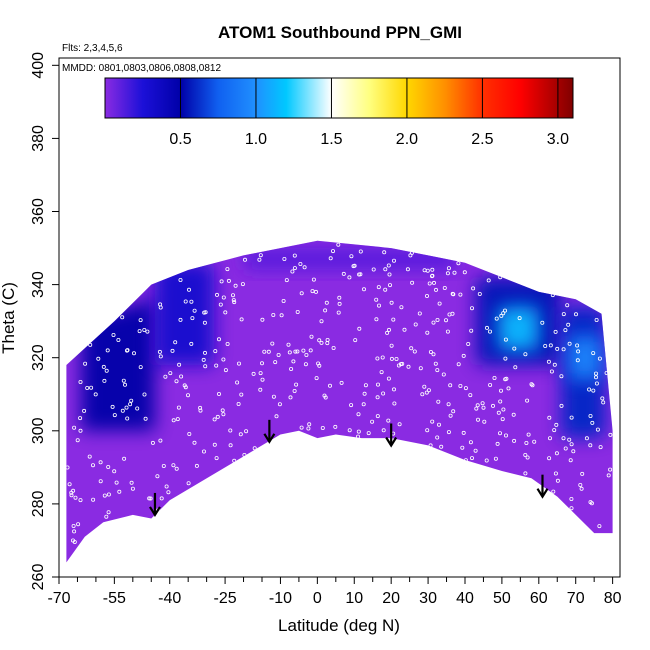 Image resolution: width=650 pixels, height=650 pixels. Describe the element at coordinates (44, 321) in the screenshot. I see `y-axis: 260 280 300 320 340 360 380 400` at that location.